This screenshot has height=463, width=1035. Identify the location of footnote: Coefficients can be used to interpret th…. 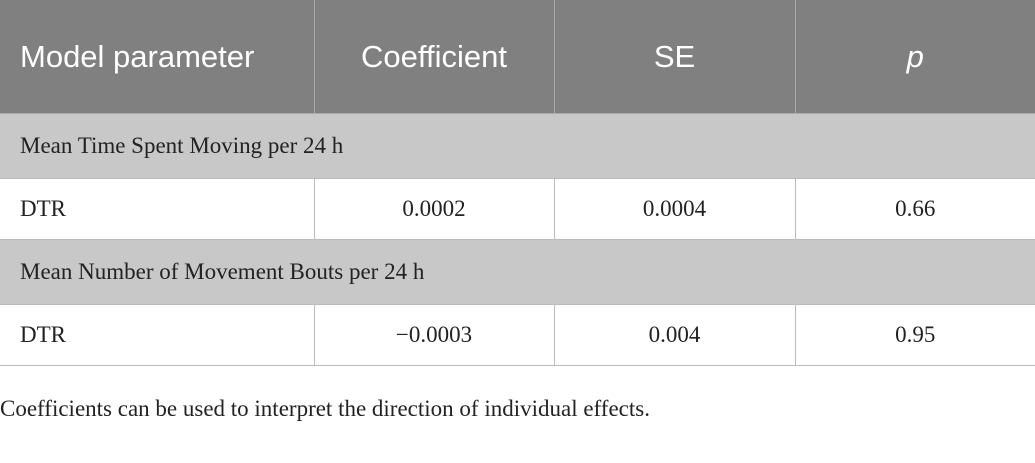
(325, 408).